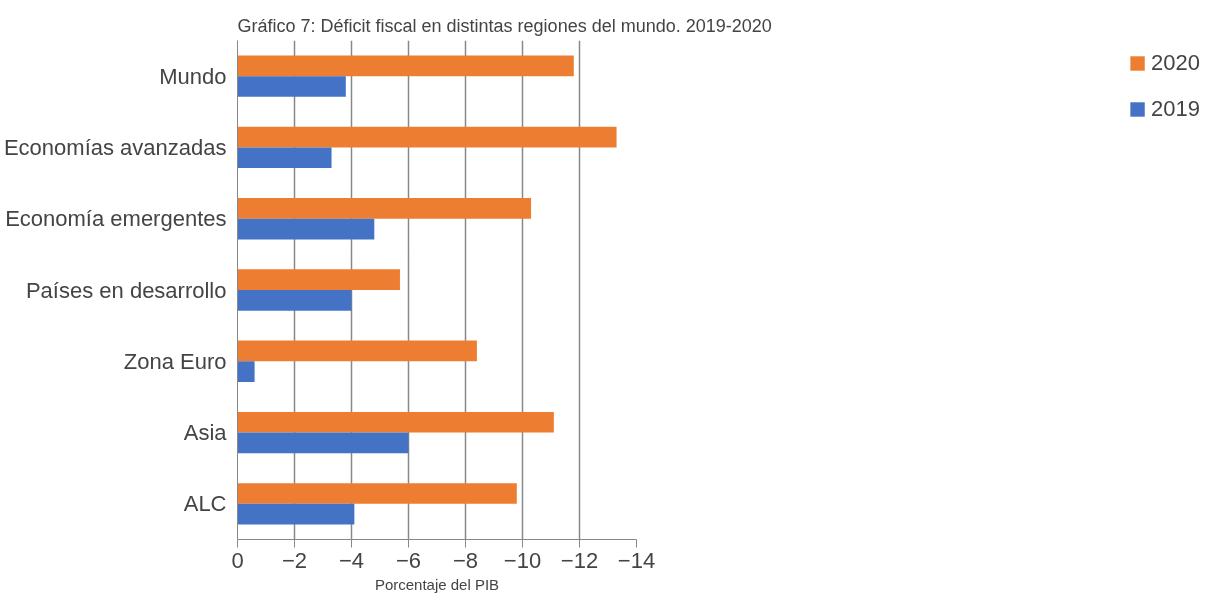 The height and width of the screenshot is (600, 1217). Describe the element at coordinates (193, 76) in the screenshot. I see `y-tick-label: Mundo` at that location.